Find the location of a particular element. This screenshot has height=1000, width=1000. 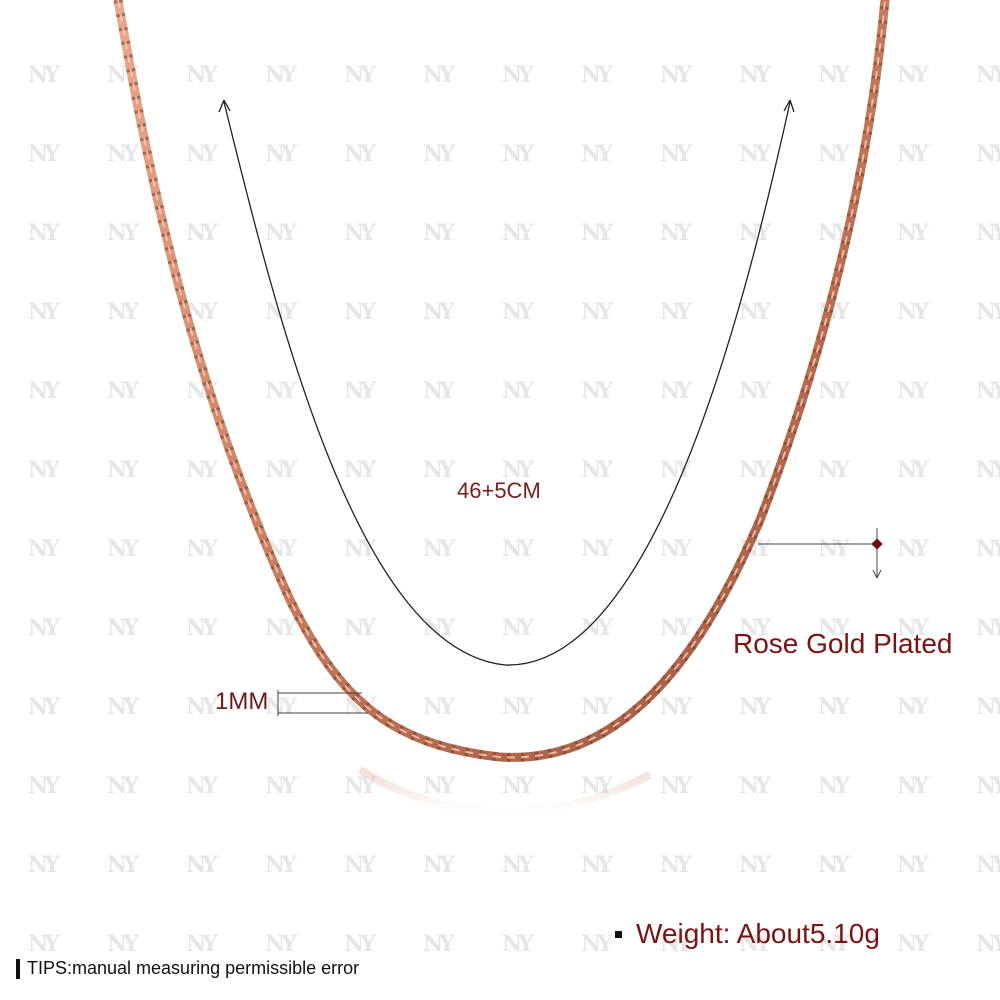

bullet-icon is located at coordinates (618, 934).